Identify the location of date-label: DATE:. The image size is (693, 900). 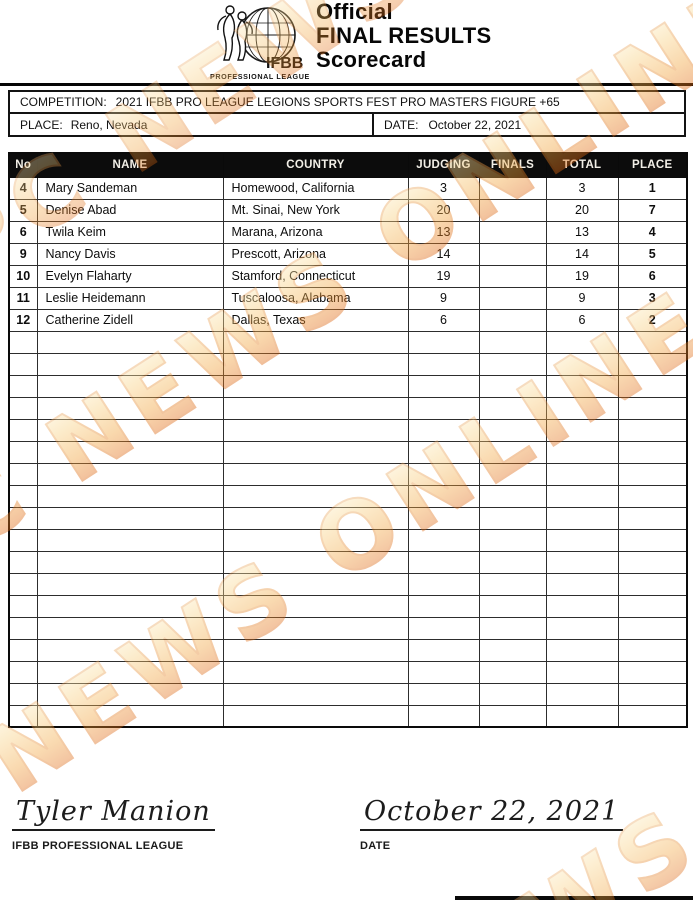
(401, 124).